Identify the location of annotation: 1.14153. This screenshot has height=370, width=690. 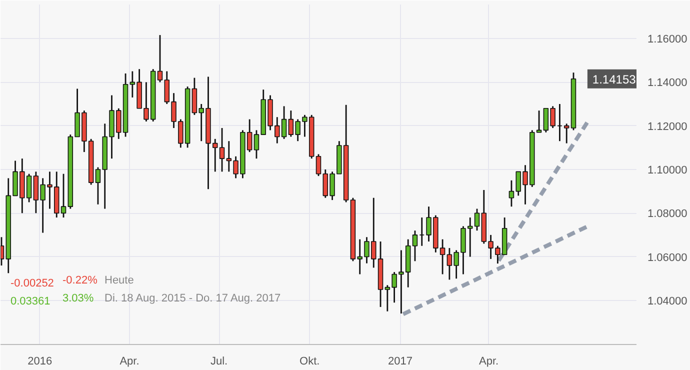
(614, 79).